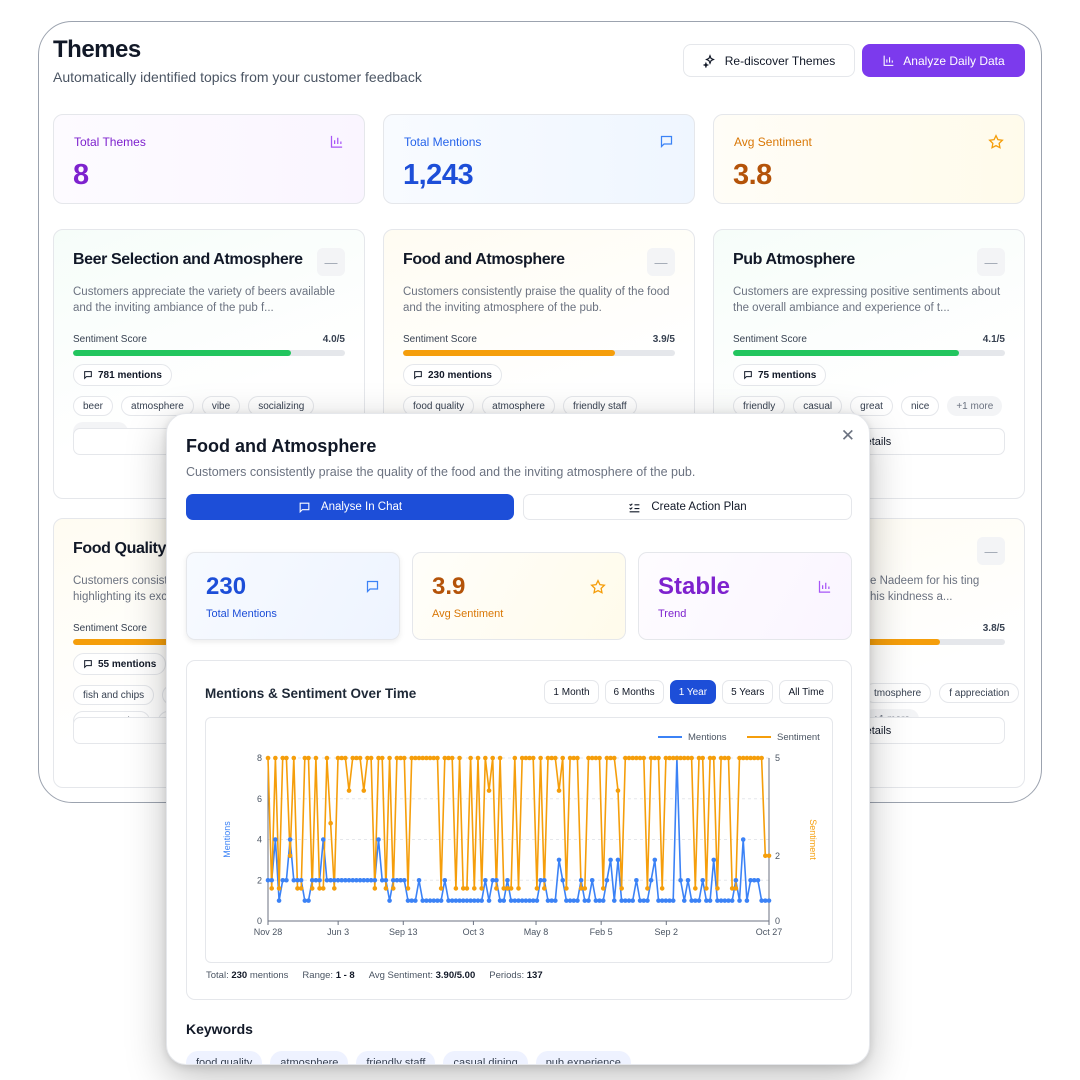 The height and width of the screenshot is (1080, 1080). Describe the element at coordinates (798, 737) in the screenshot. I see `legend-label: Sentiment` at that location.